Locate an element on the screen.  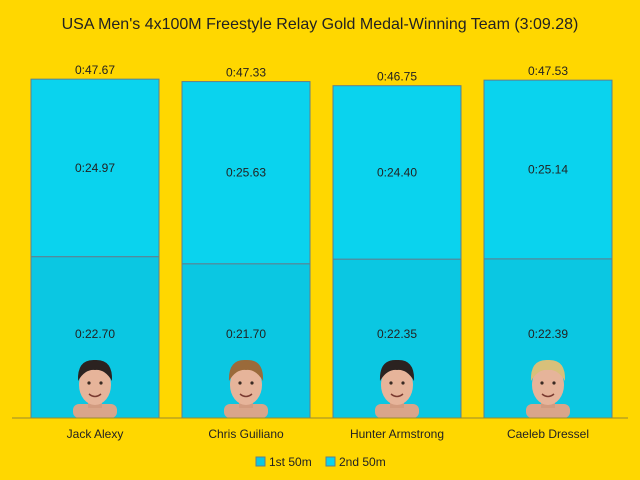
segment-label-first-50m-1: 0:22.70 is located at coordinates (95, 334).